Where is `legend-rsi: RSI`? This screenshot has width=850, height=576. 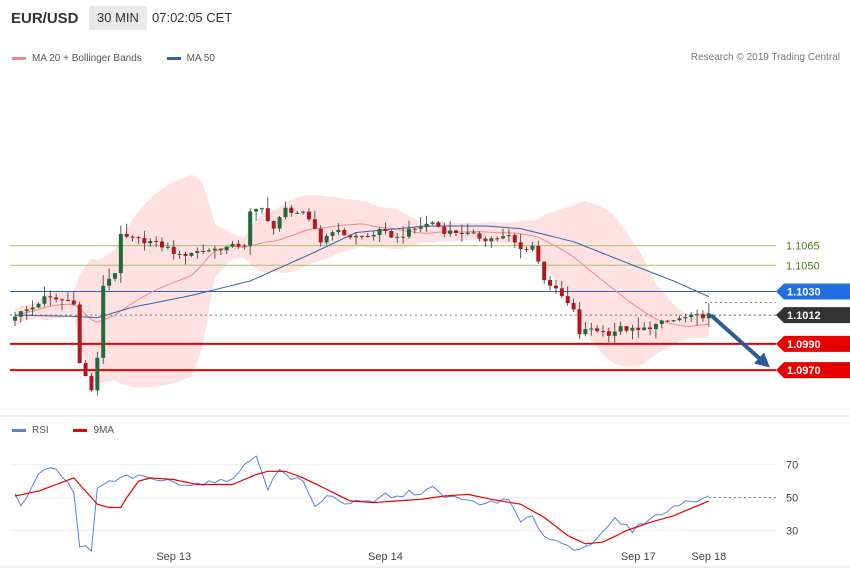
legend-rsi: RSI is located at coordinates (30, 430).